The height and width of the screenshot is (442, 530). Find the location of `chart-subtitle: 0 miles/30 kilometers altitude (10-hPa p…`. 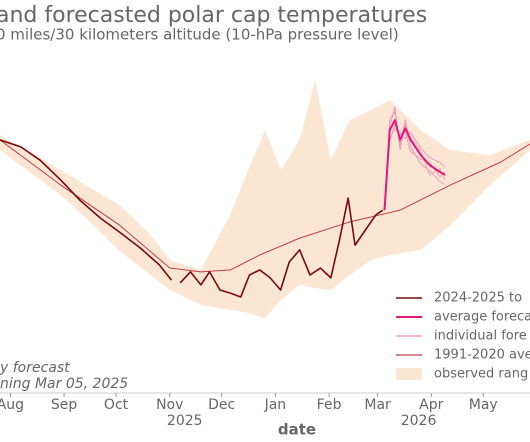

chart-subtitle: 0 miles/30 kilometers altitude (10-hPa p… is located at coordinates (199, 35).